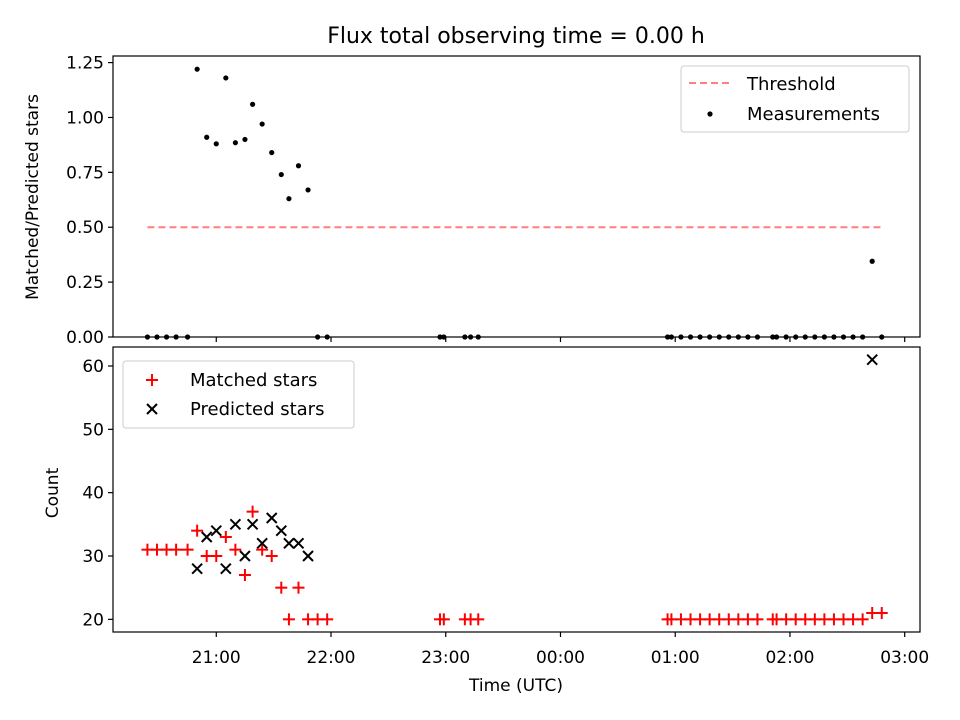 The width and height of the screenshot is (960, 720). What do you see at coordinates (85, 173) in the screenshot?
I see `top-ytick-label: 0.75` at bounding box center [85, 173].